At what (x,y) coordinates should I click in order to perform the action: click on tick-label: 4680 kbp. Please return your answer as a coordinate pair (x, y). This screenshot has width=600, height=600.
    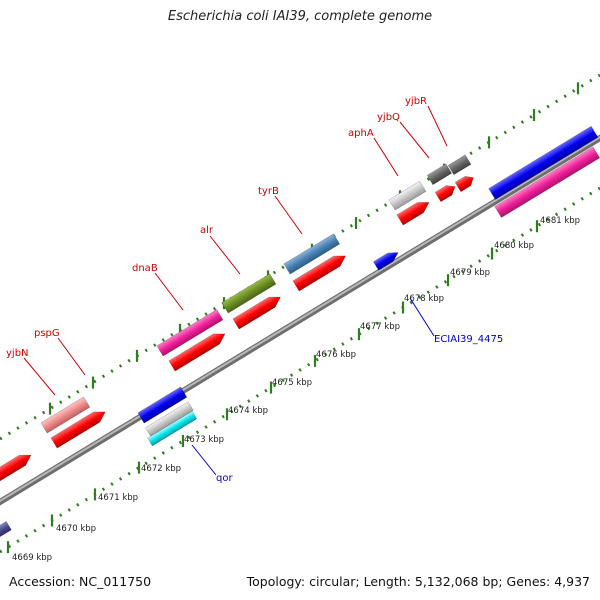
    Looking at the image, I should click on (514, 246).